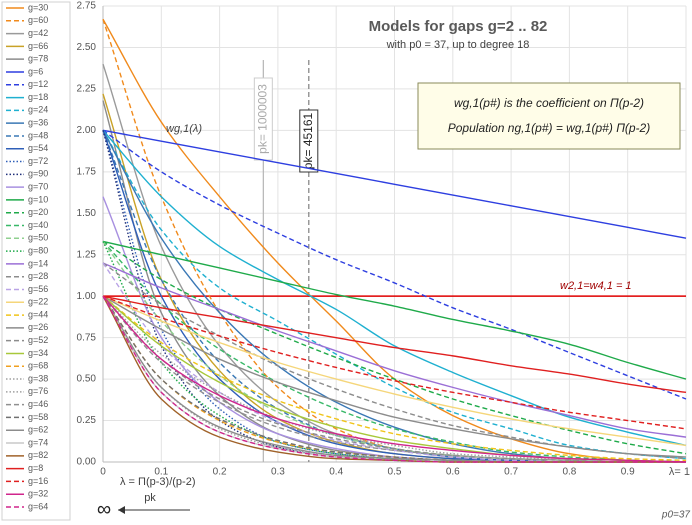 Image resolution: width=692 pixels, height=525 pixels. What do you see at coordinates (150, 498) in the screenshot?
I see `pk-label: pk` at bounding box center [150, 498].